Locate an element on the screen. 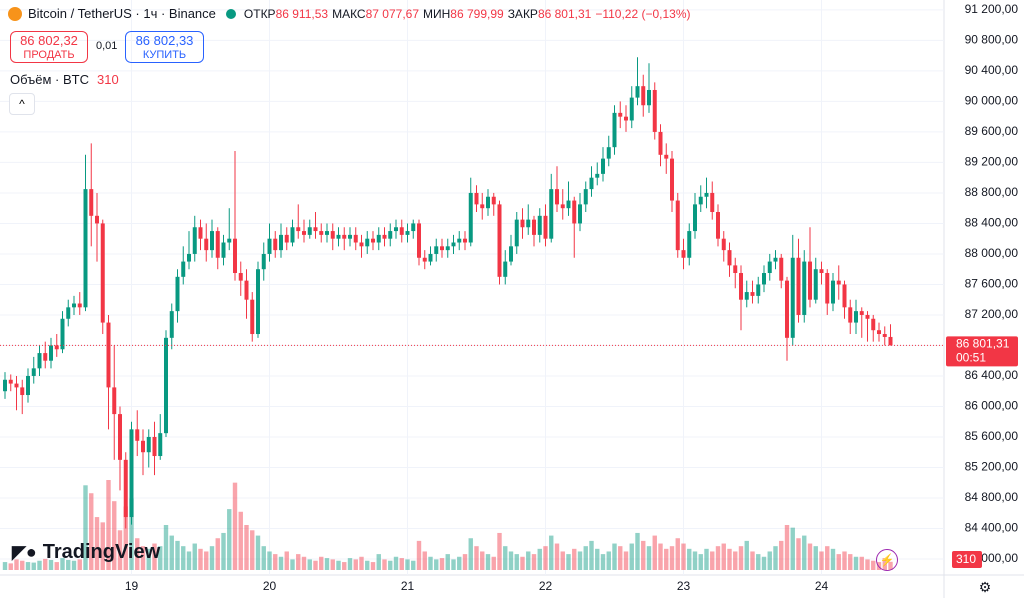 The image size is (1024, 598). x-tick-label: 23 is located at coordinates (684, 586).